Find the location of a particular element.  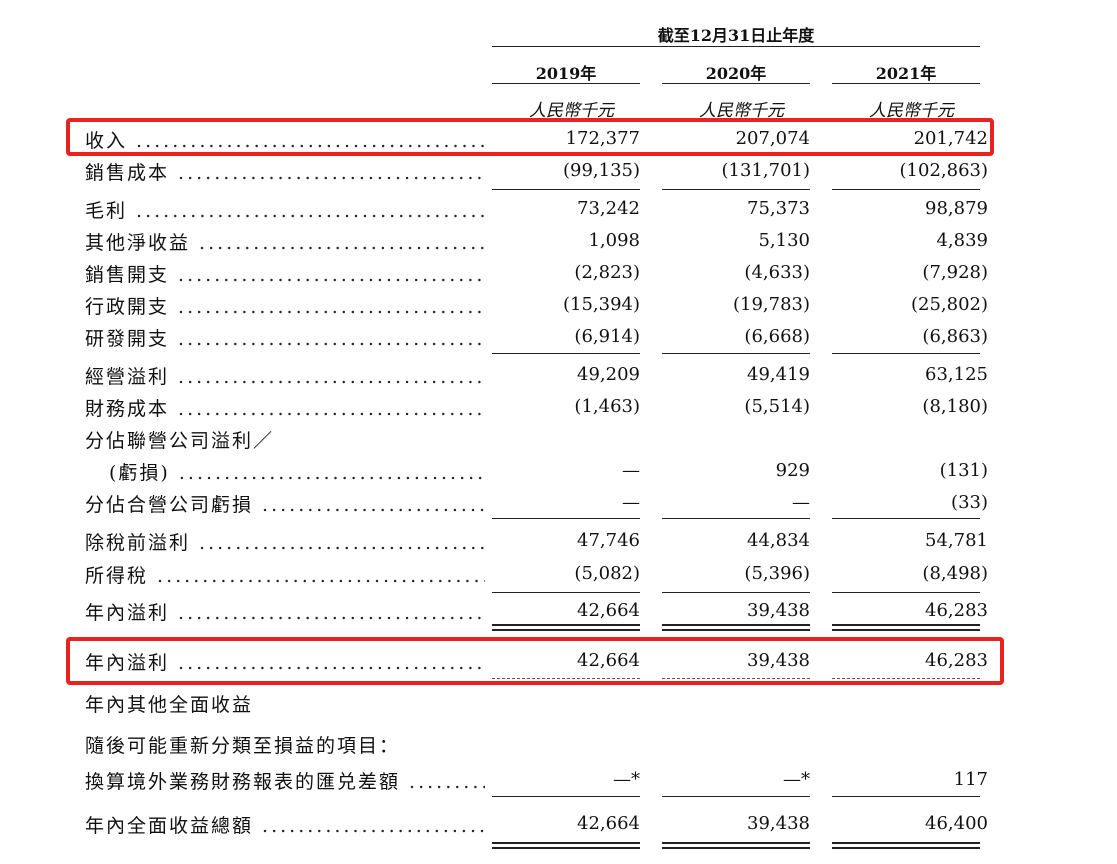

row-value: (25,802) is located at coordinates (949, 304).